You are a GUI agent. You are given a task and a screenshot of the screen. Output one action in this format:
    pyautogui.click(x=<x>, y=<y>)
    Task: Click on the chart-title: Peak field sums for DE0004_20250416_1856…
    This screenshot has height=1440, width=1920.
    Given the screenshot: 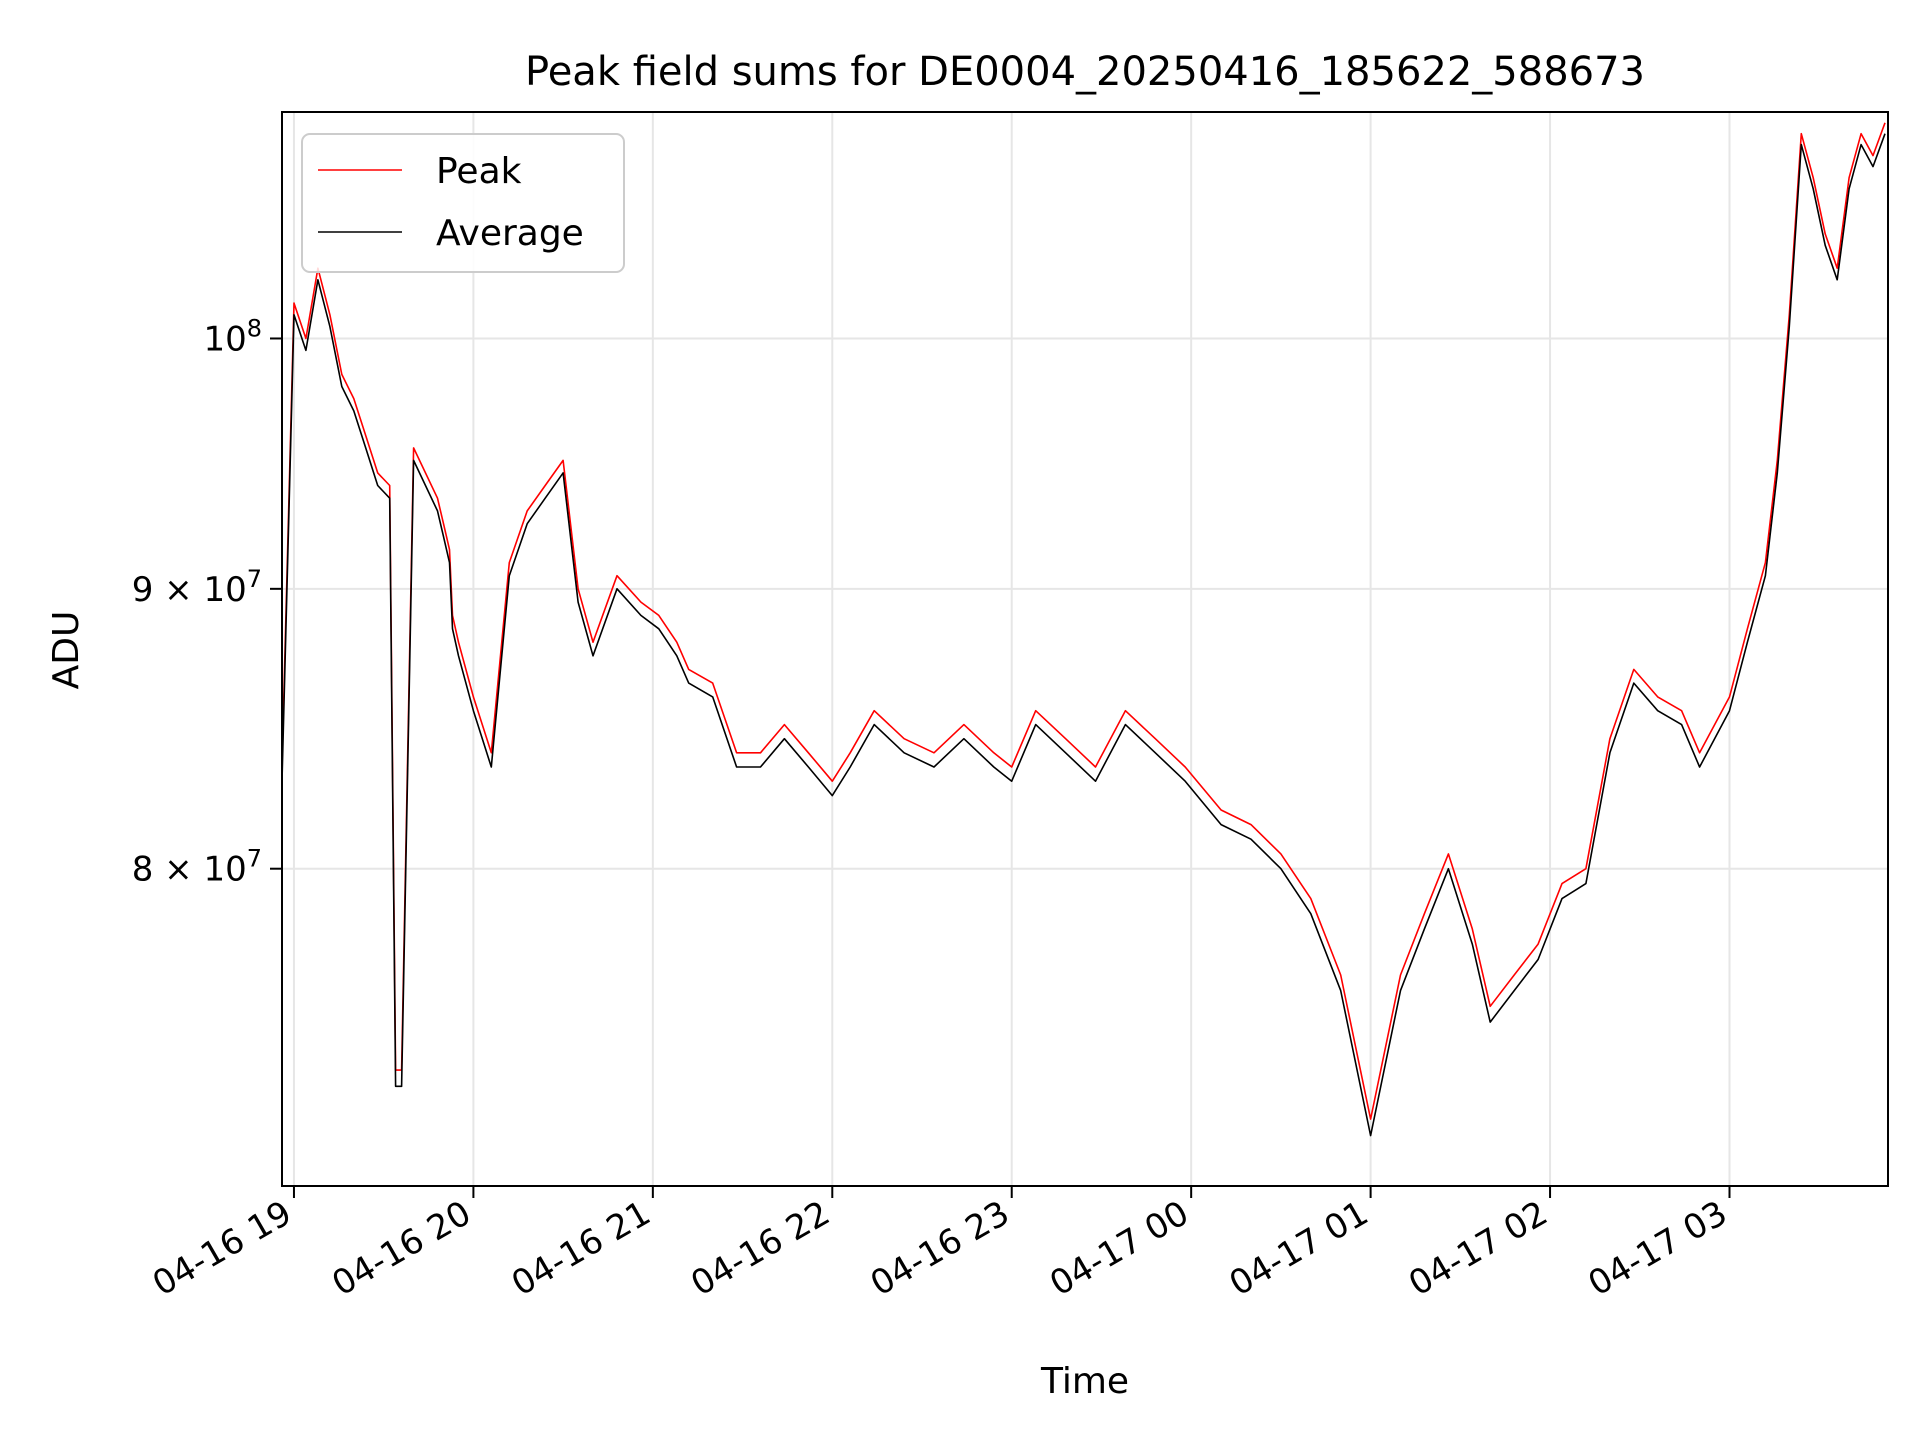 What is the action you would take?
    pyautogui.click(x=1085, y=72)
    